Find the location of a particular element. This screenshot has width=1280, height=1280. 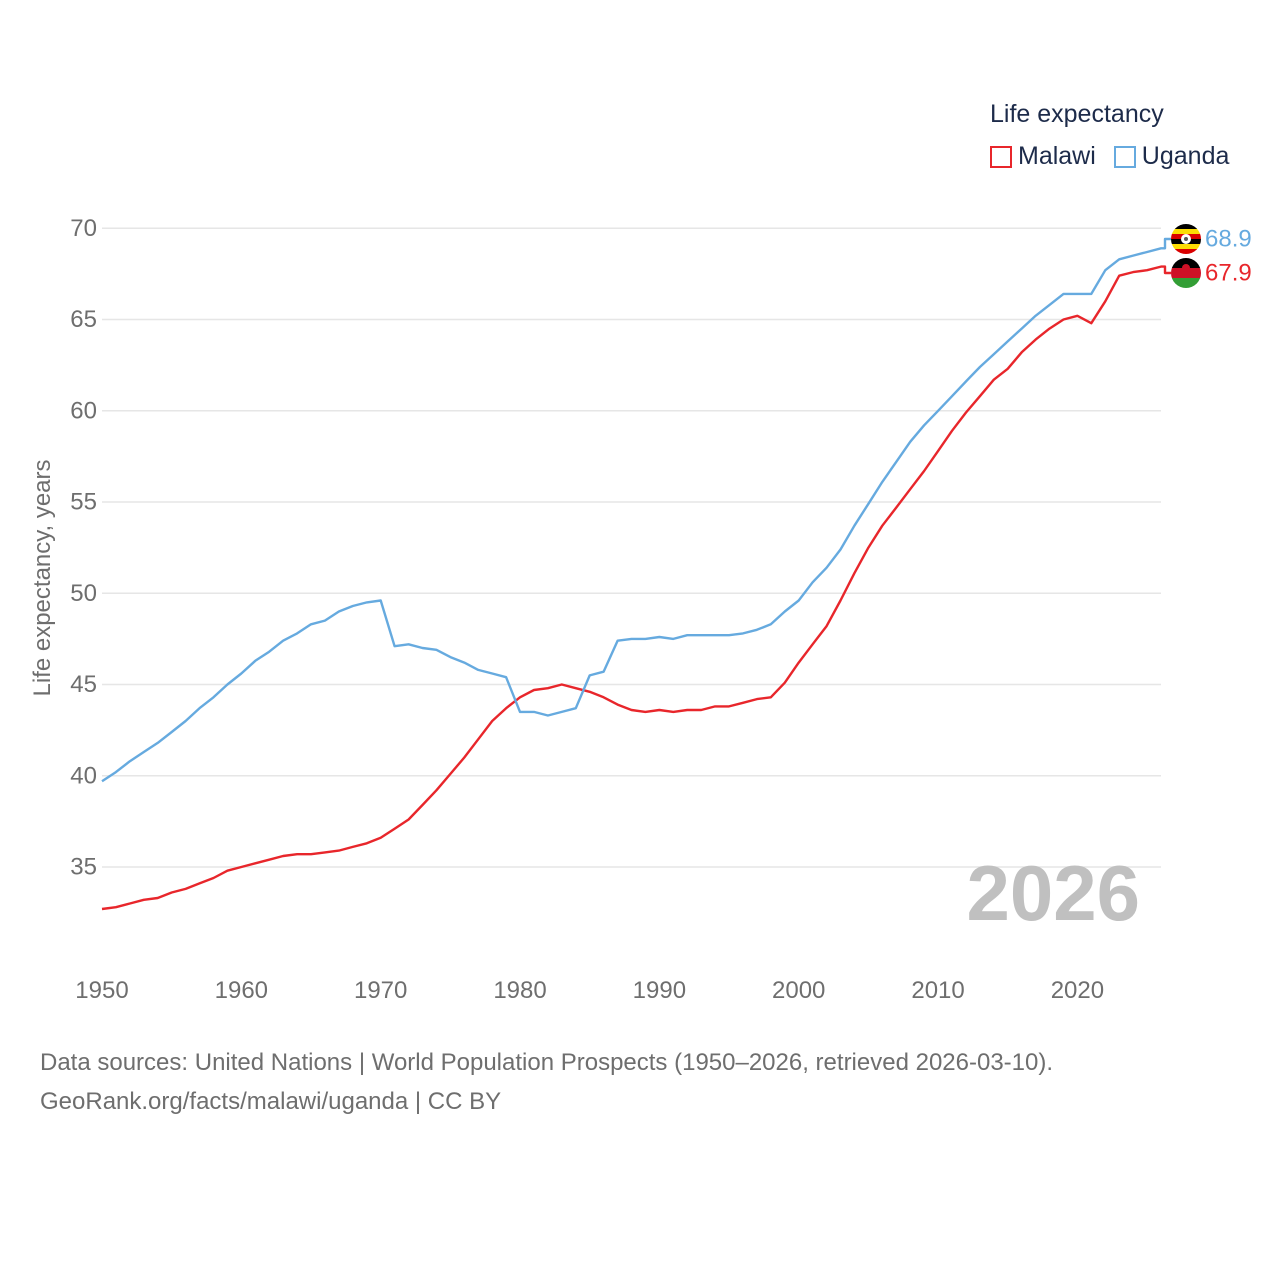

y-tick-label: 35 is located at coordinates (83, 867).